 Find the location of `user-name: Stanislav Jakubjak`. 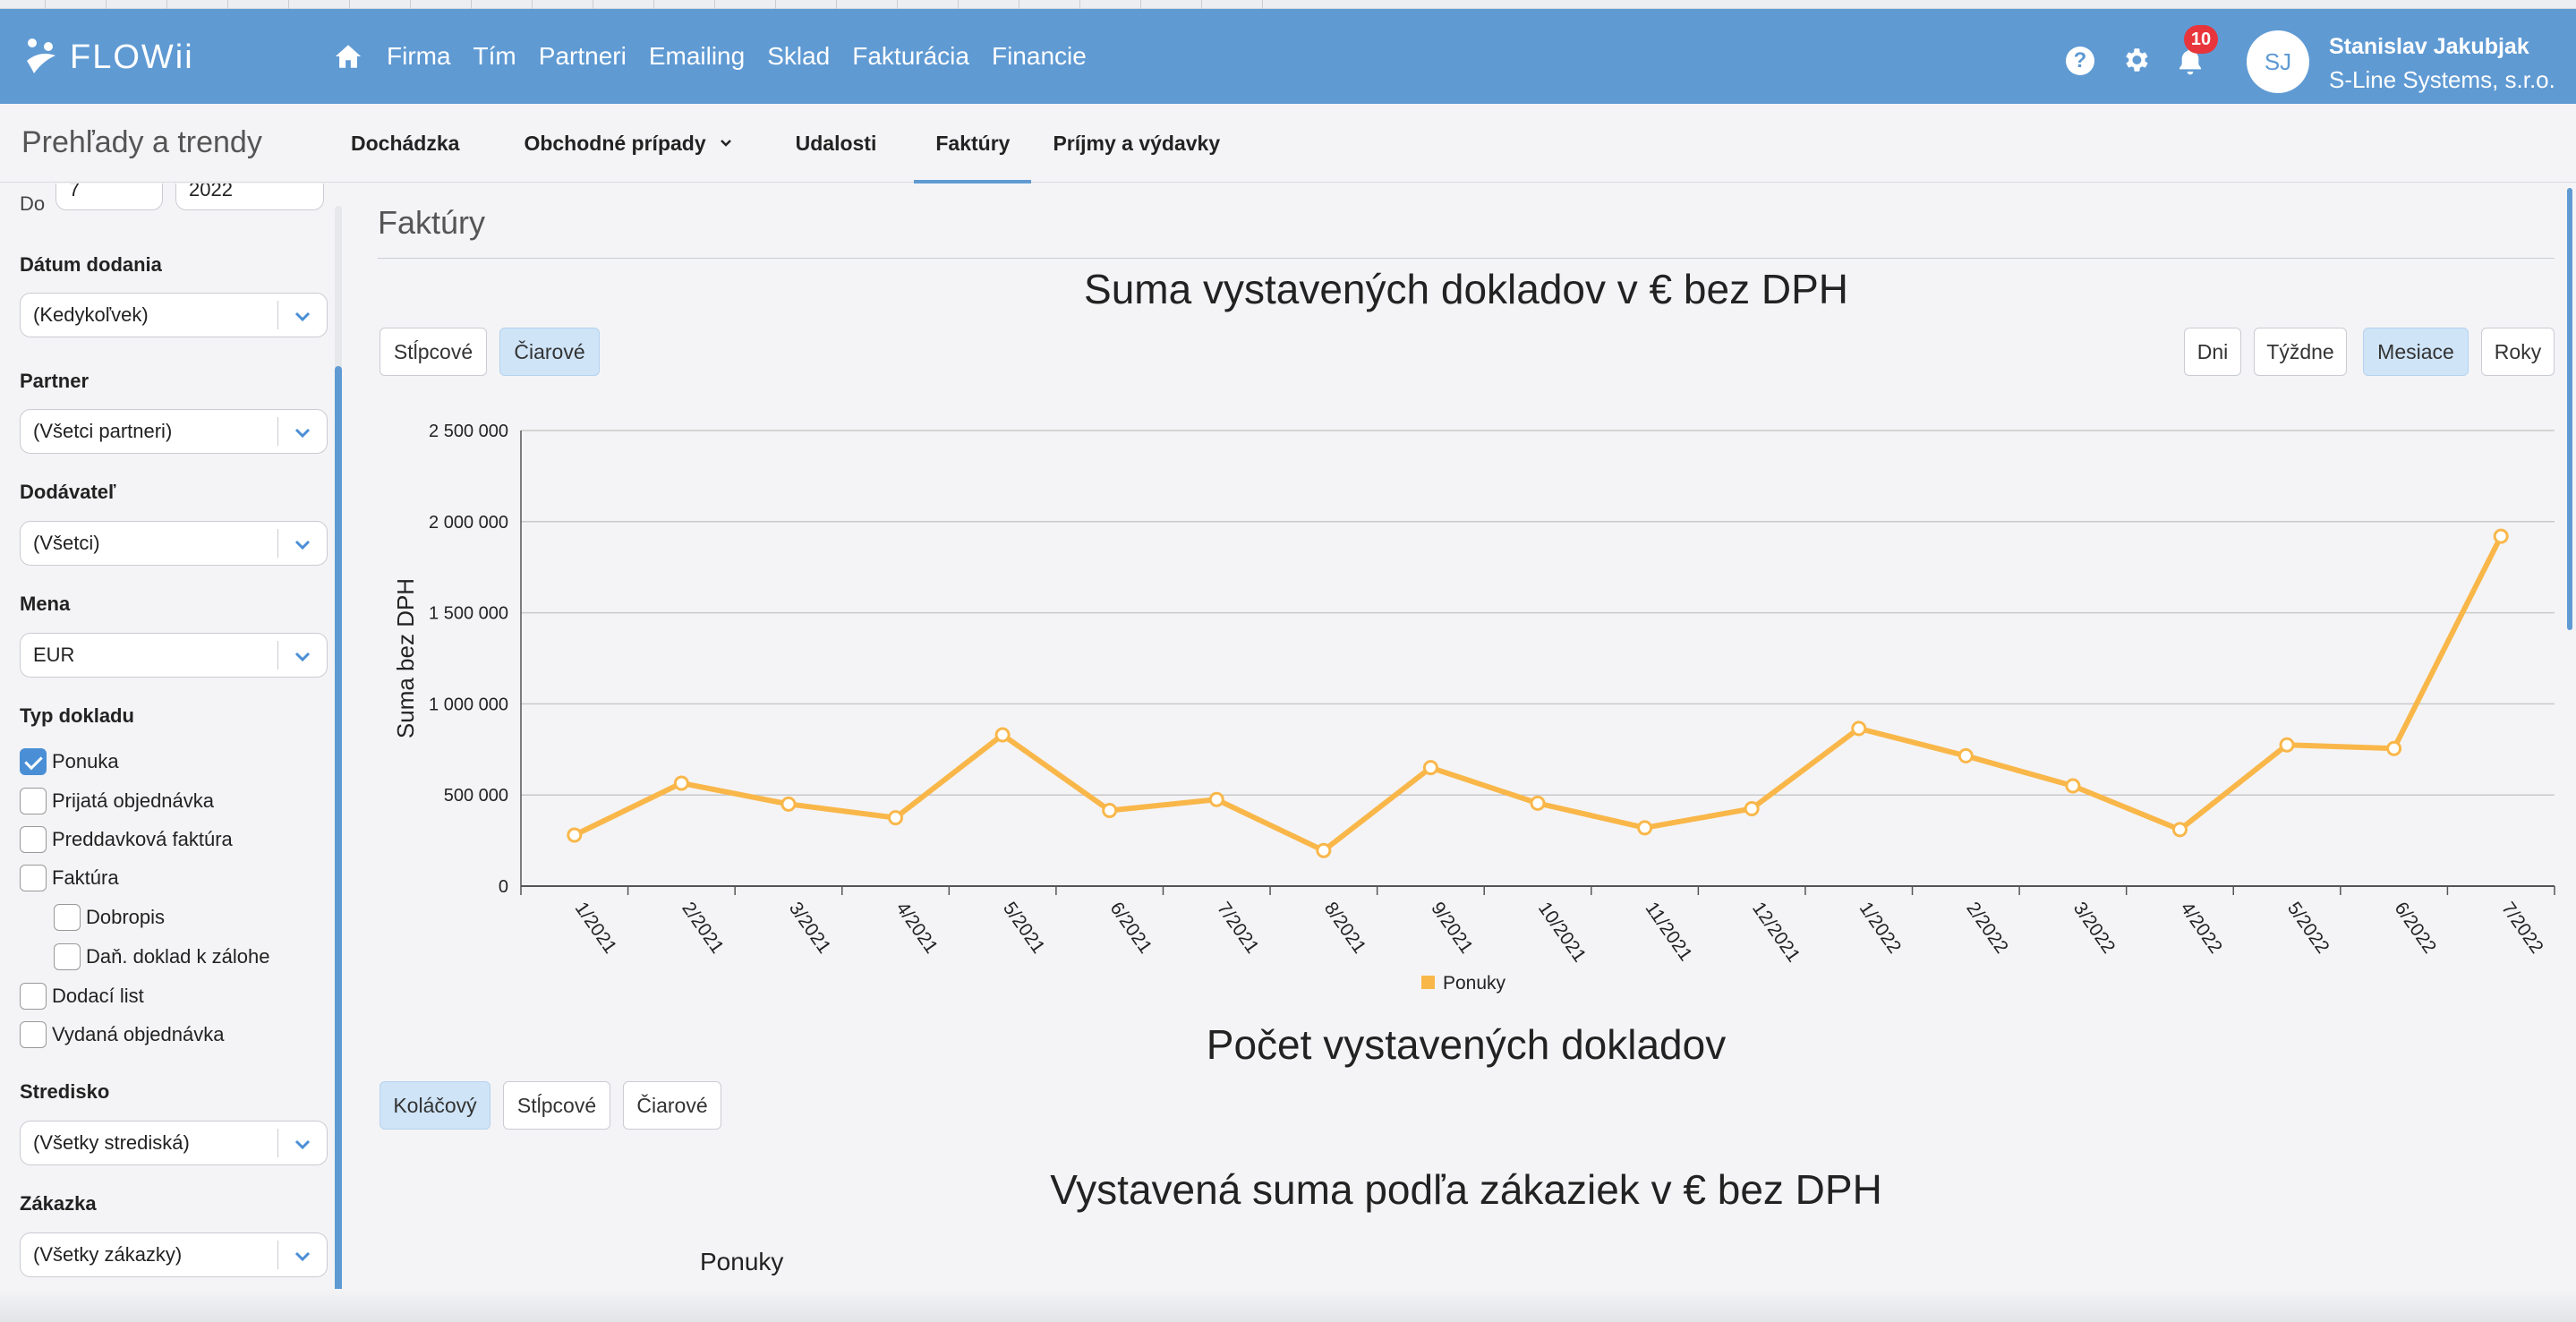

user-name: Stanislav Jakubjak is located at coordinates (2429, 46).